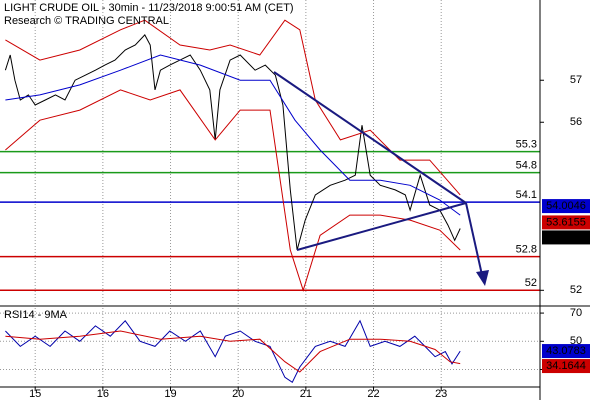 Image resolution: width=590 pixels, height=400 pixels. I want to click on y-tick-label: 52, so click(576, 290).